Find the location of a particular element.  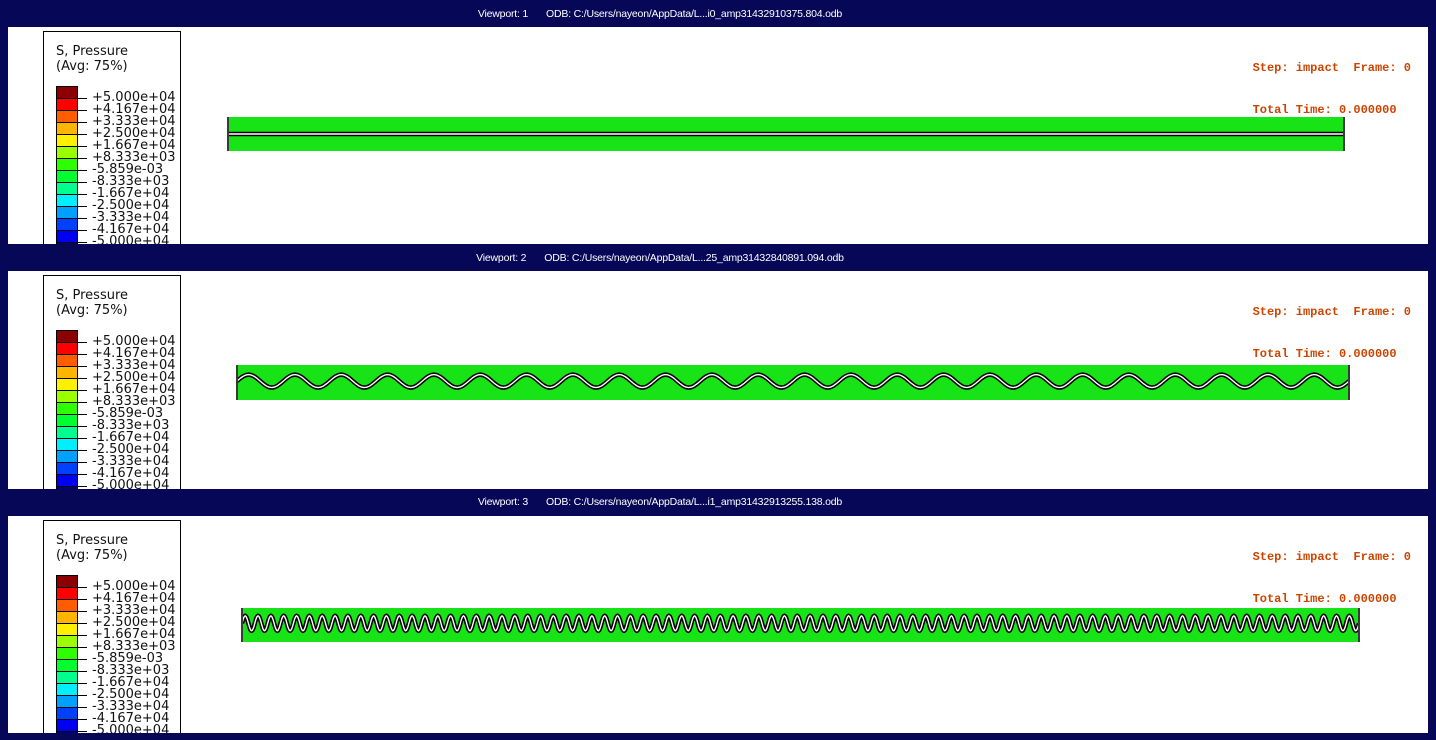

viewport-2-title: Viewport: 2 is located at coordinates (501, 257).